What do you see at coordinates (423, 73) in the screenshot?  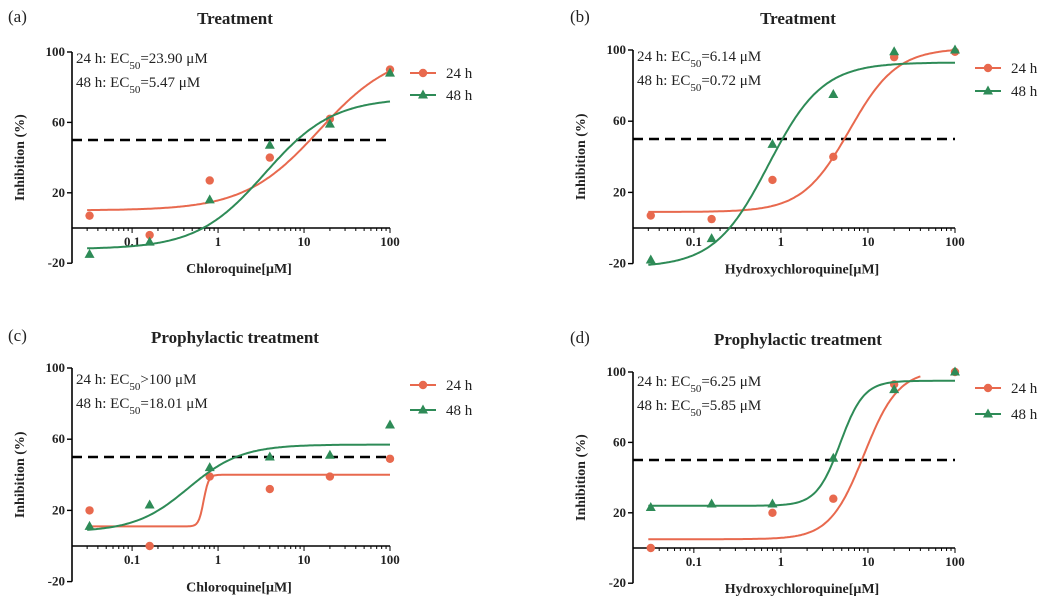 I see `legend-marker-circle` at bounding box center [423, 73].